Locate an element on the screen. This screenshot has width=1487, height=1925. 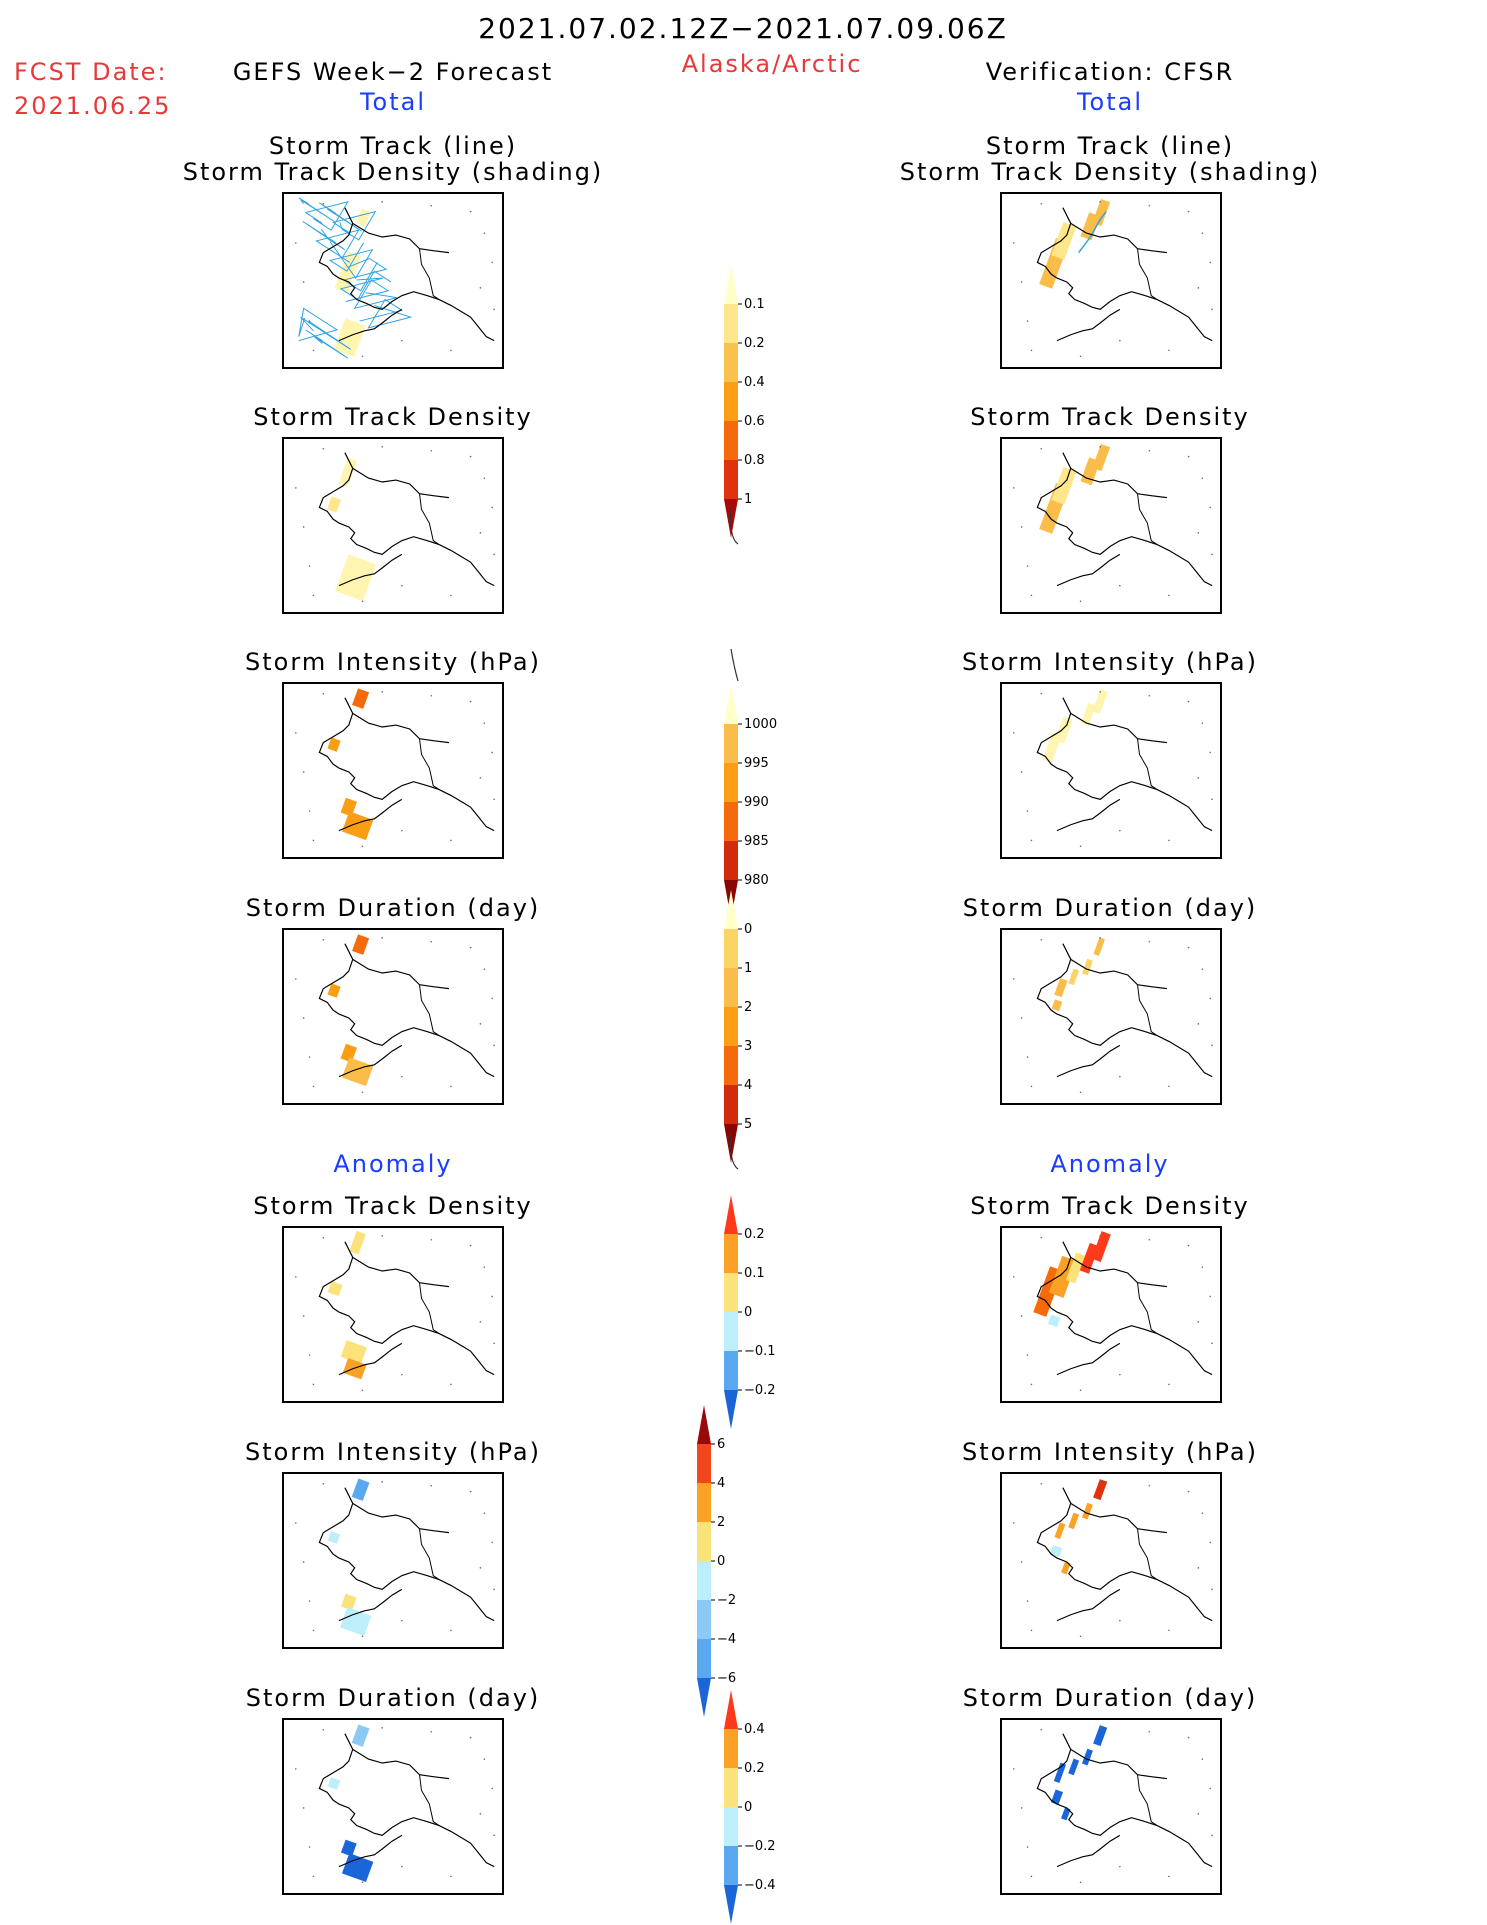
left-anom-density-title: Storm Track Density is located at coordinates (393, 1206).